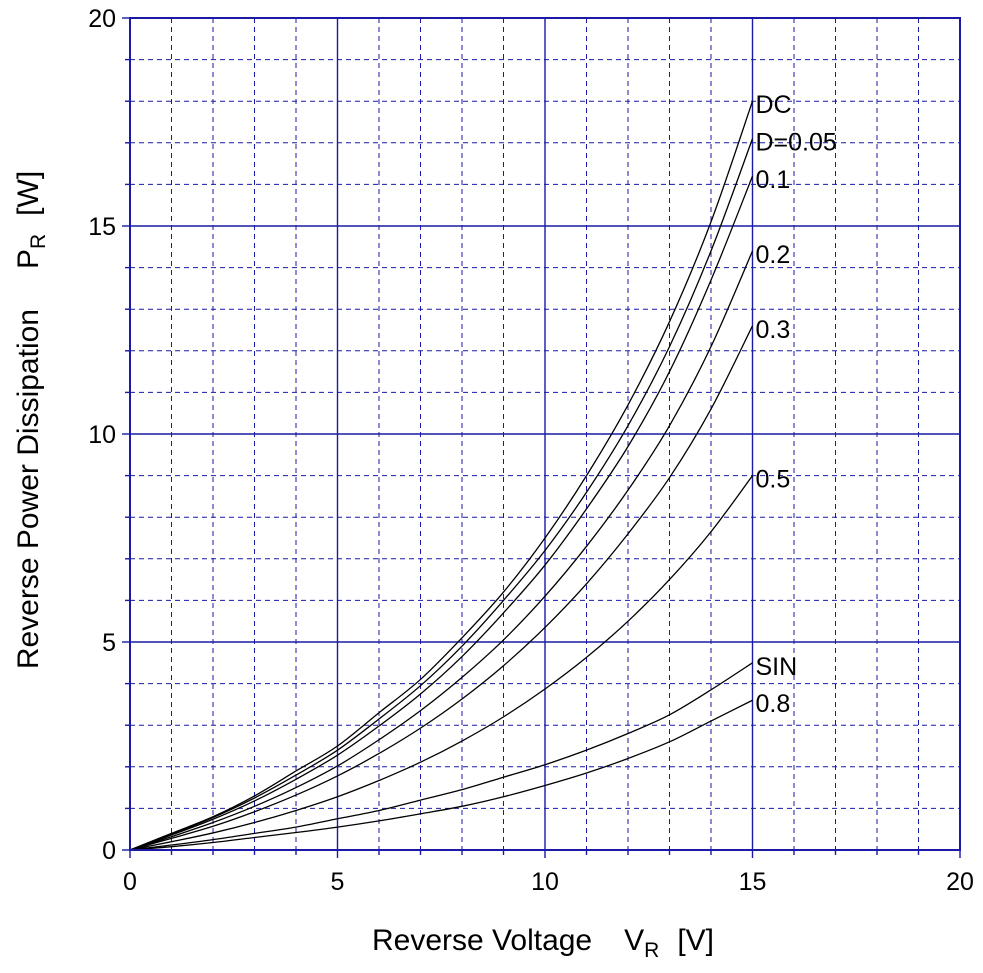 The height and width of the screenshot is (973, 983). Describe the element at coordinates (774, 105) in the screenshot. I see `series-label-0: DC` at that location.